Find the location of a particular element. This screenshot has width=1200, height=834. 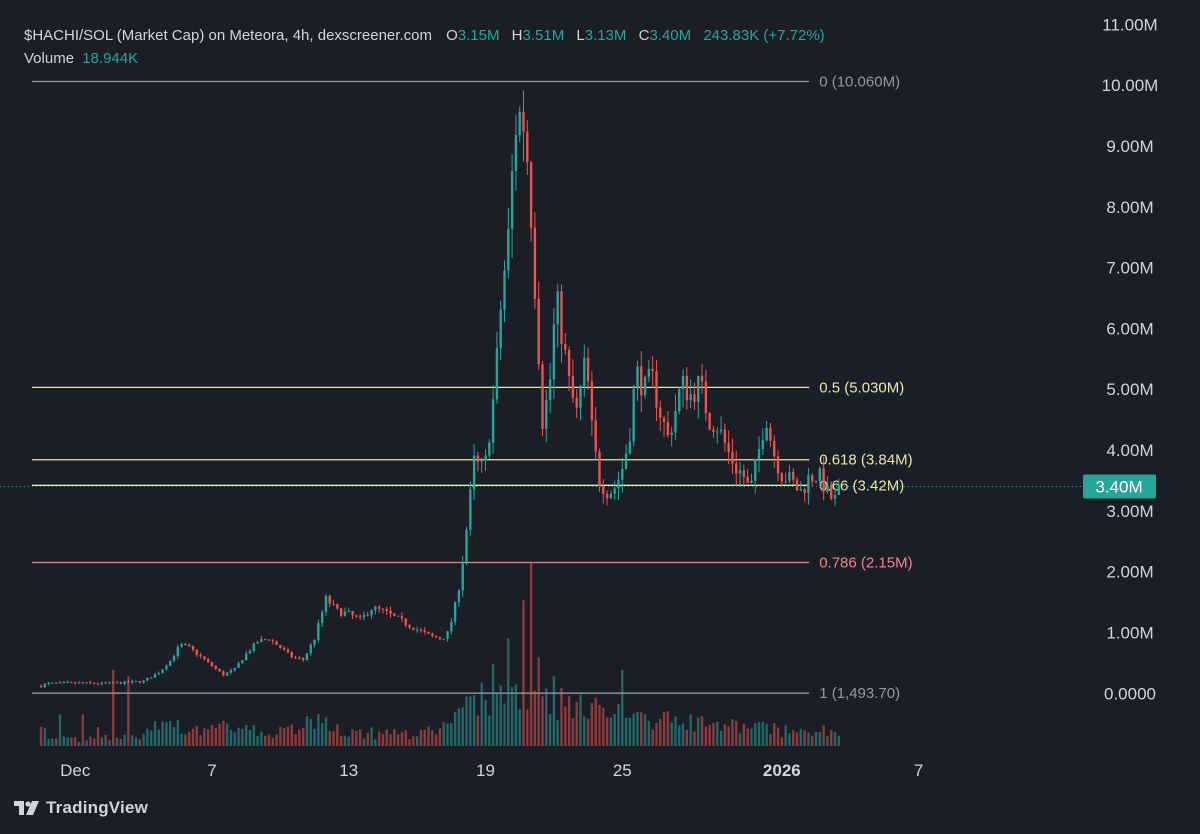

legend-high-label: H is located at coordinates (517, 35).